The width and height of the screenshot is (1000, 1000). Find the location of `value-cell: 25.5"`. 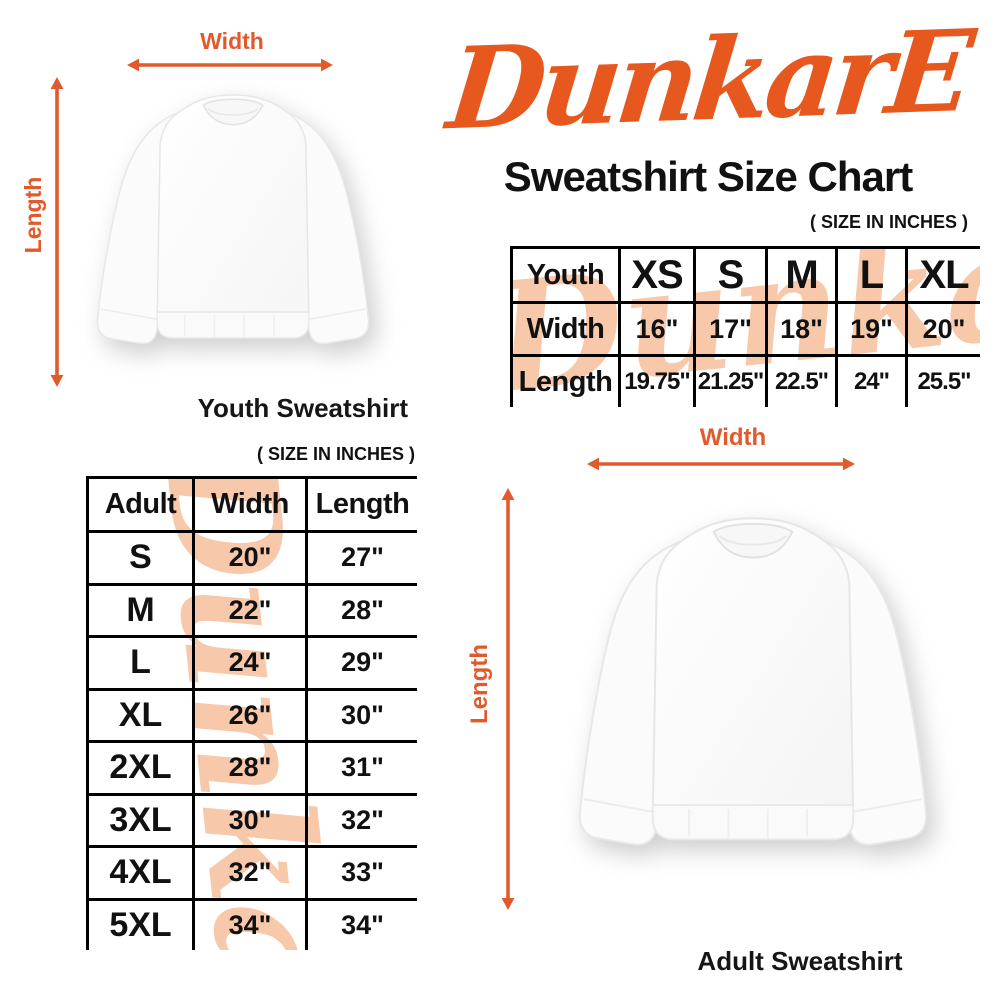

value-cell: 25.5" is located at coordinates (942, 380).